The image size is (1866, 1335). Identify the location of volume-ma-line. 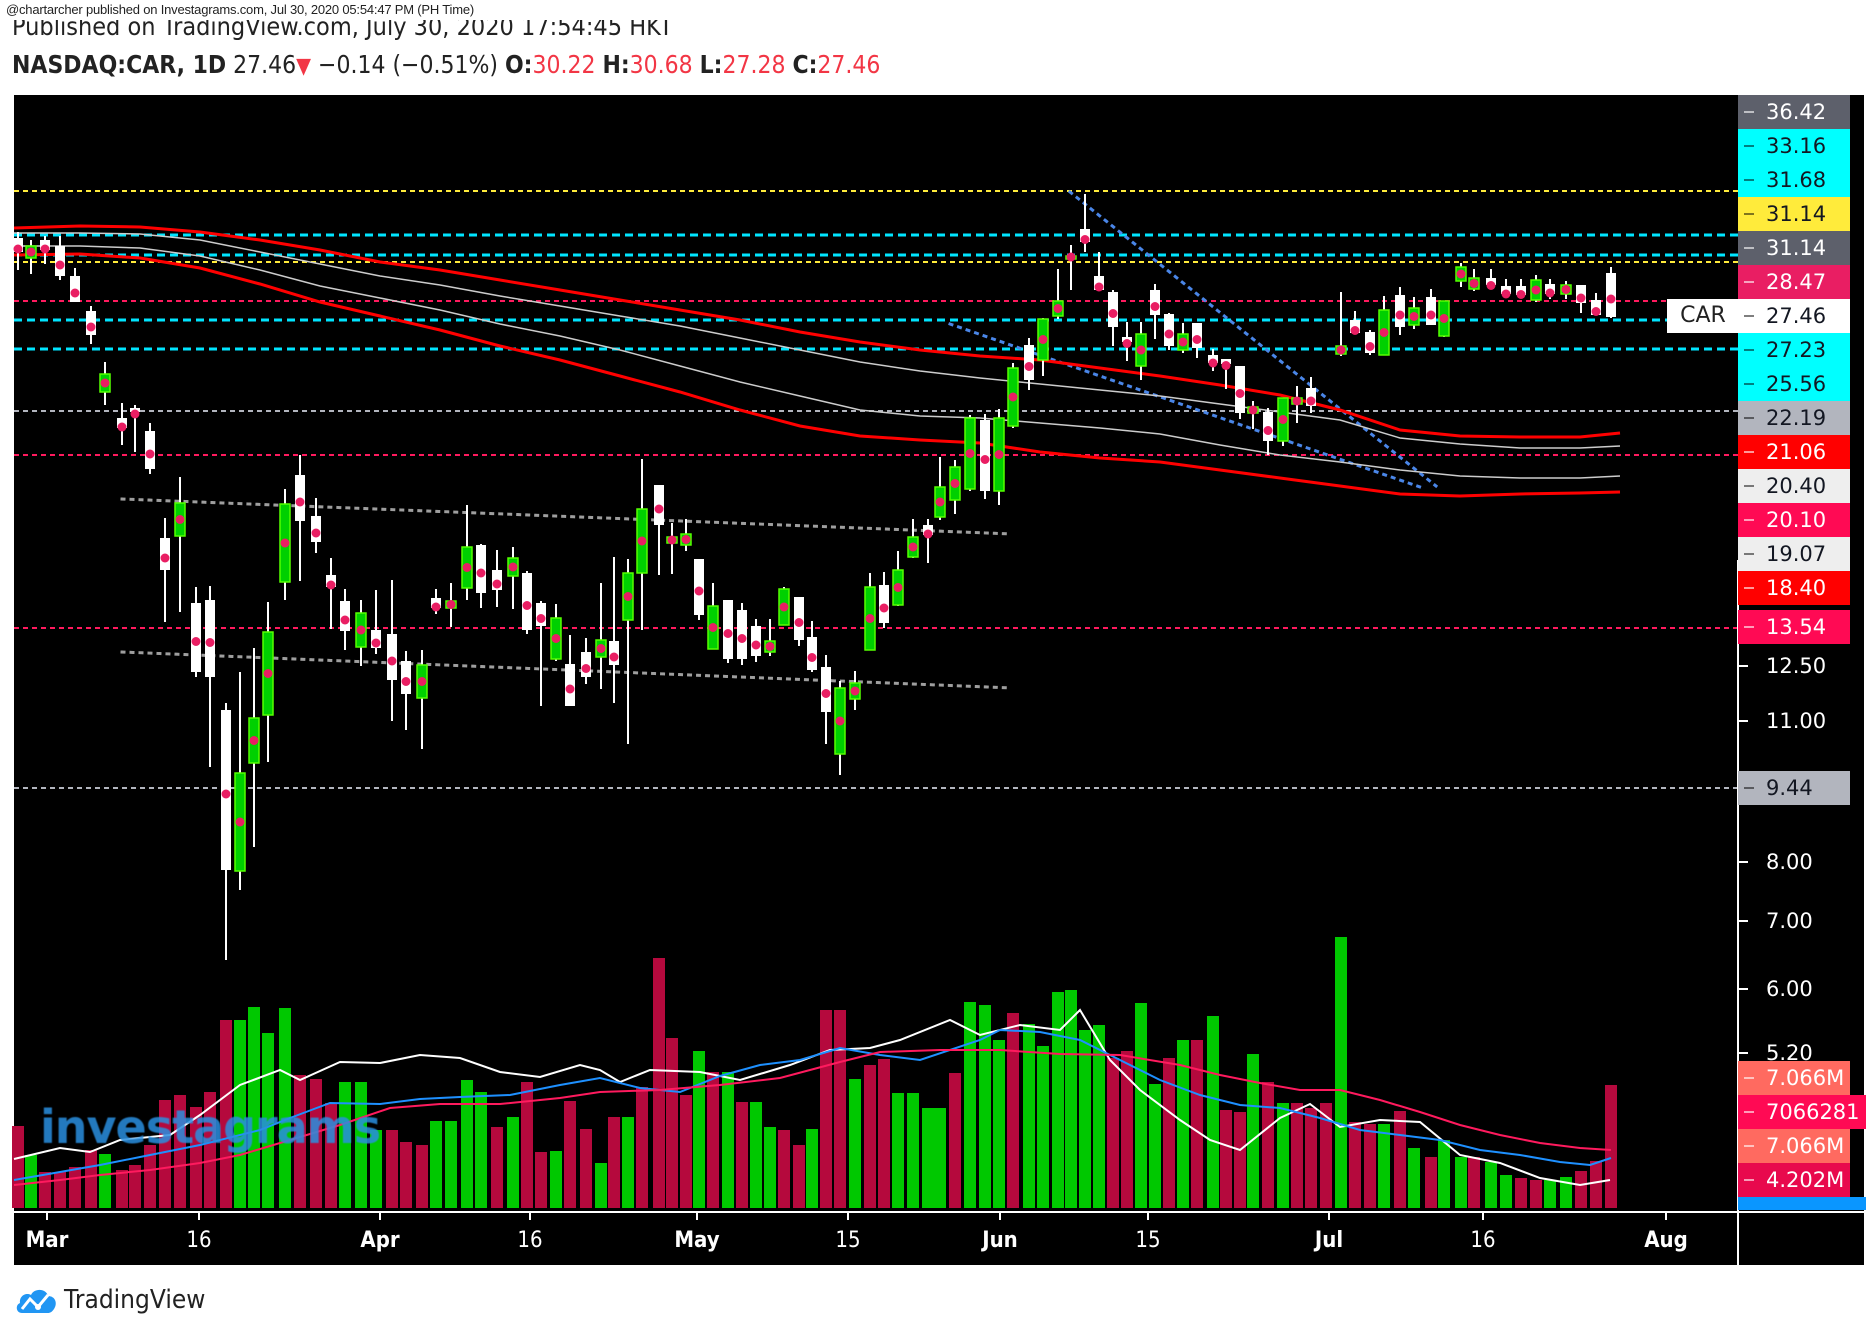
(812, 1117).